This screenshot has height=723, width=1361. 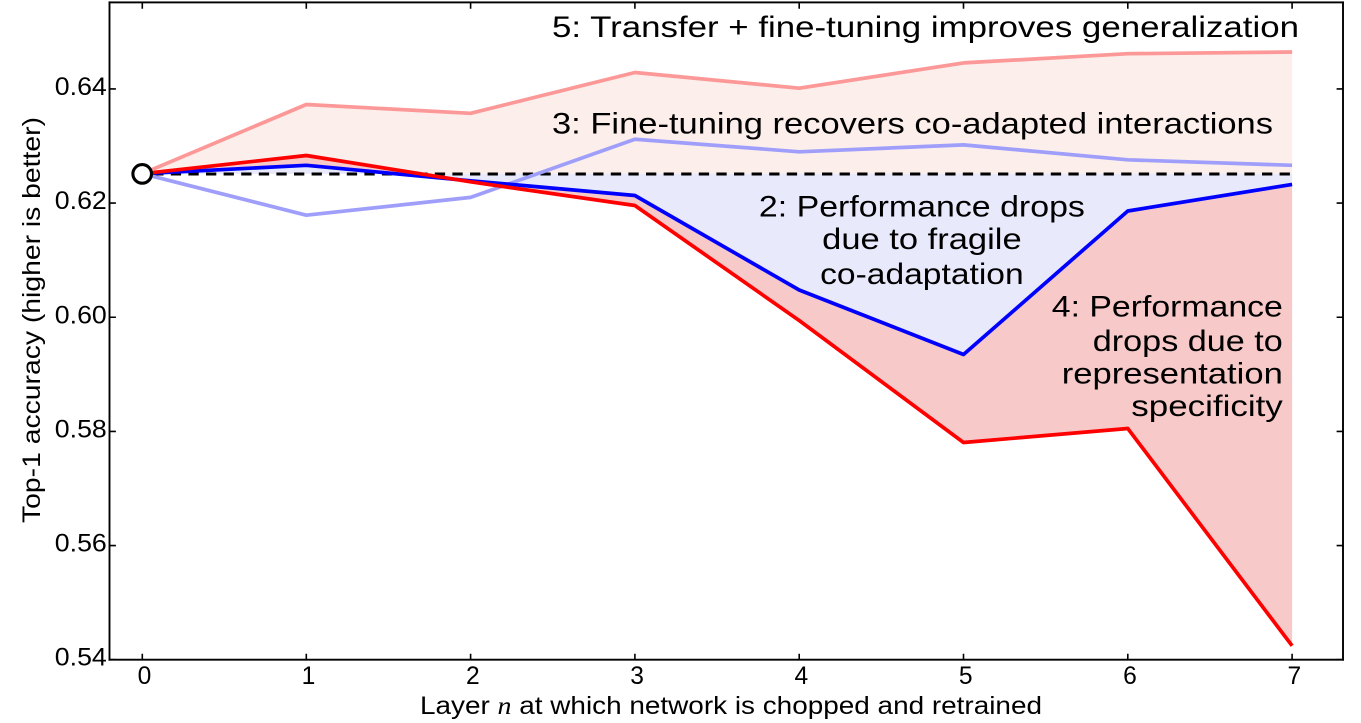 What do you see at coordinates (922, 274) in the screenshot?
I see `svg-text: co-adaptation` at bounding box center [922, 274].